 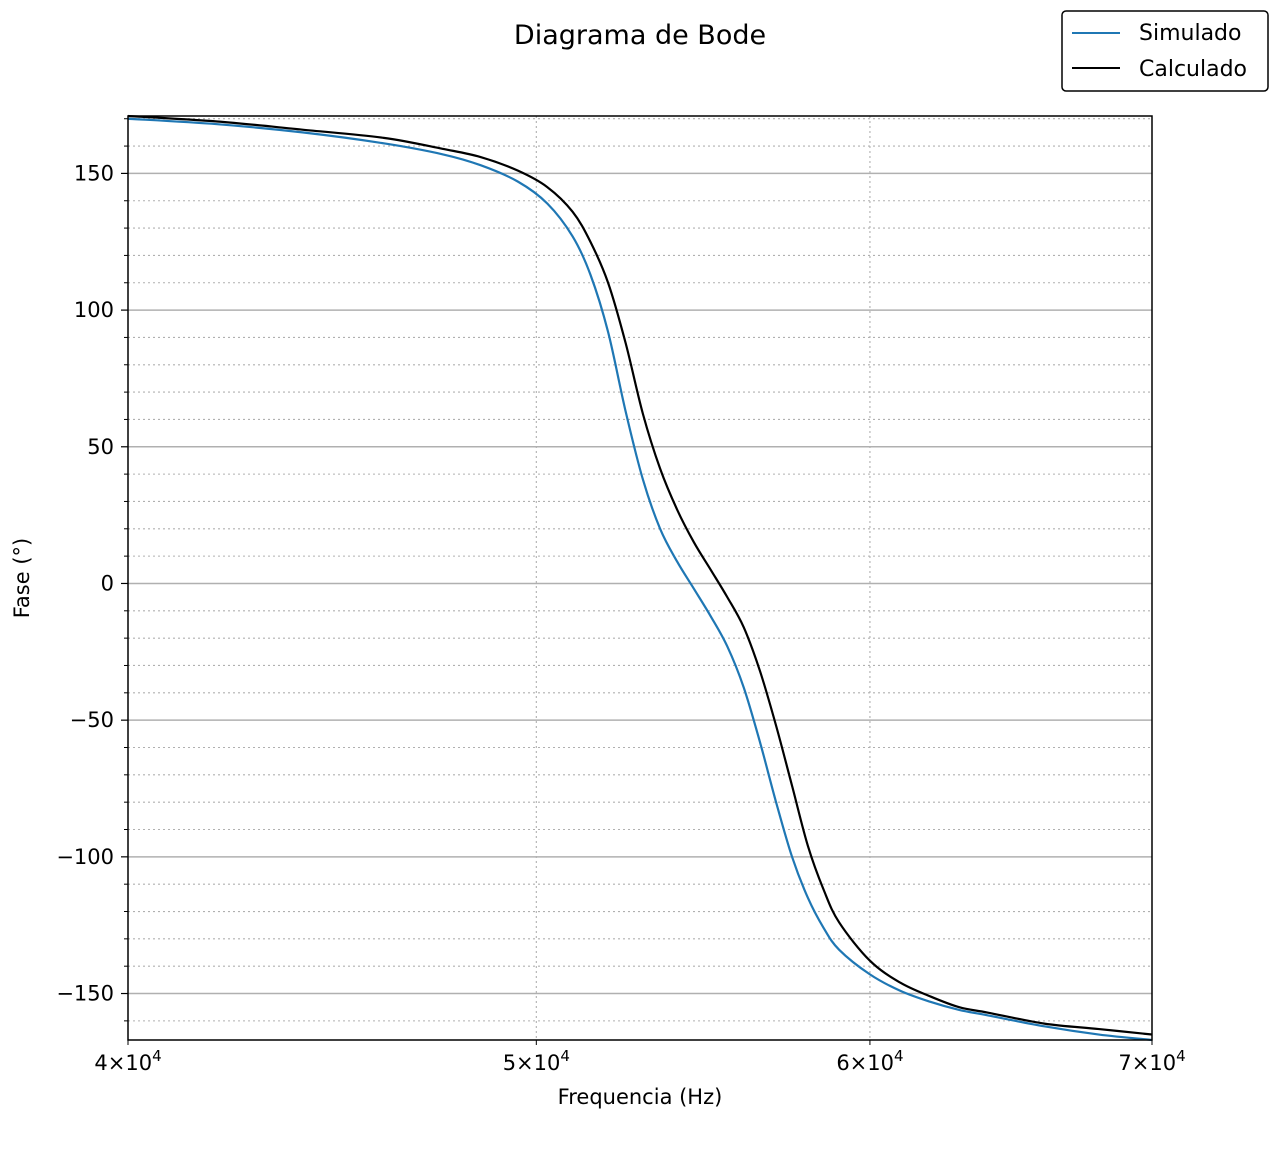 What do you see at coordinates (127, 1061) in the screenshot?
I see `x-tick-label: 4×10⁴` at bounding box center [127, 1061].